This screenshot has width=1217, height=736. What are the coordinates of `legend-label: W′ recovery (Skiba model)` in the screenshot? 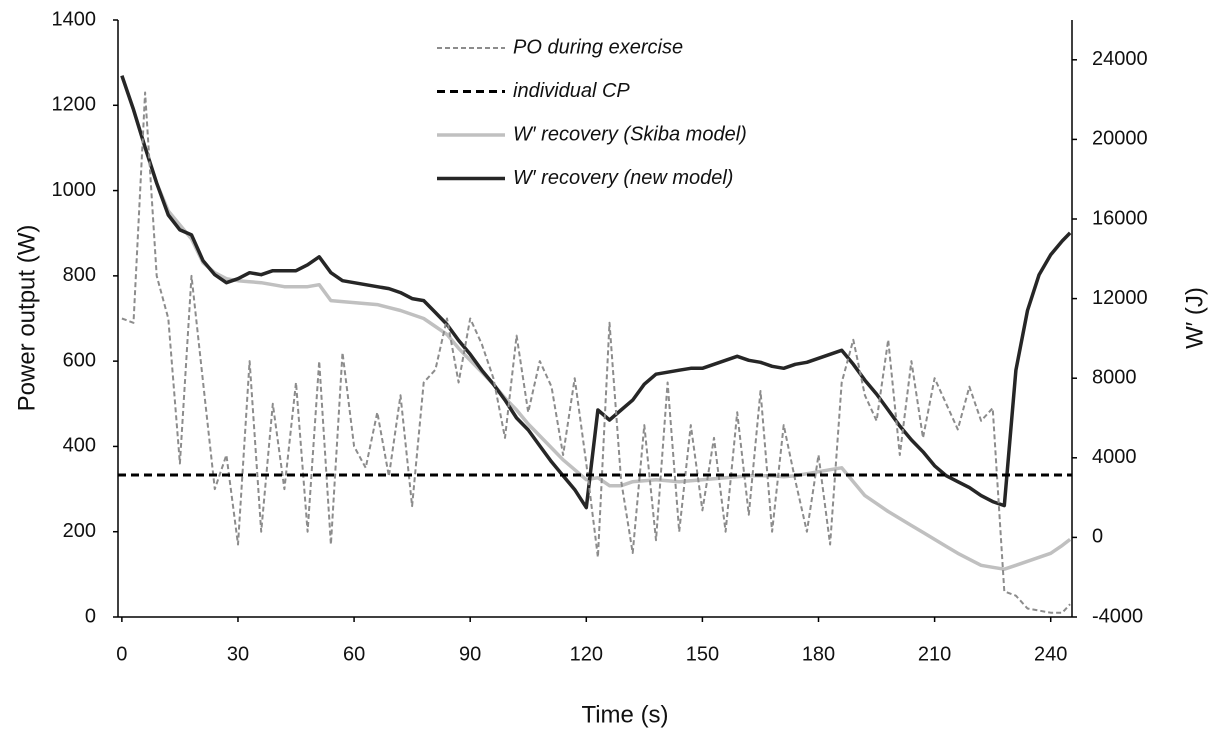 It's located at (630, 134).